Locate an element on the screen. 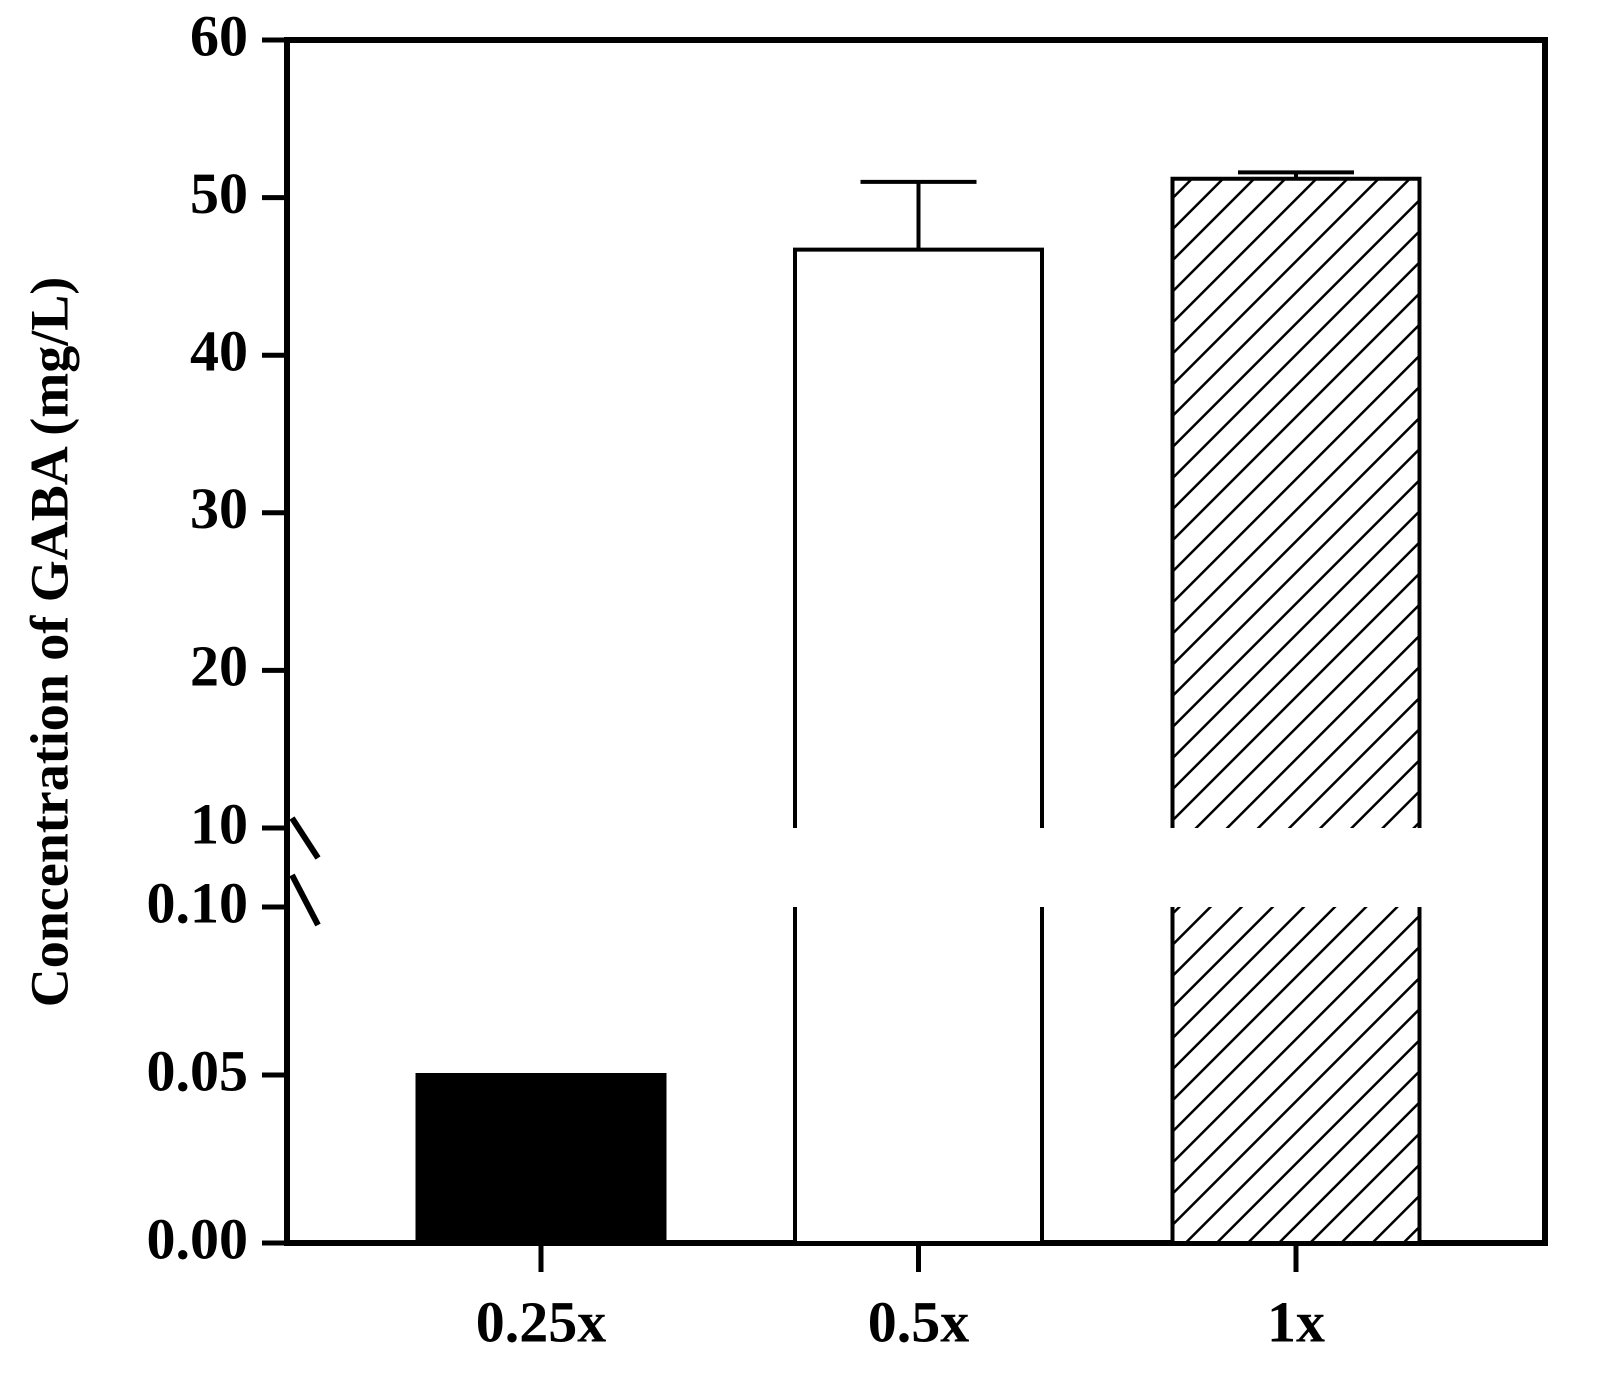  y-tick-label: 30 is located at coordinates (219, 508).